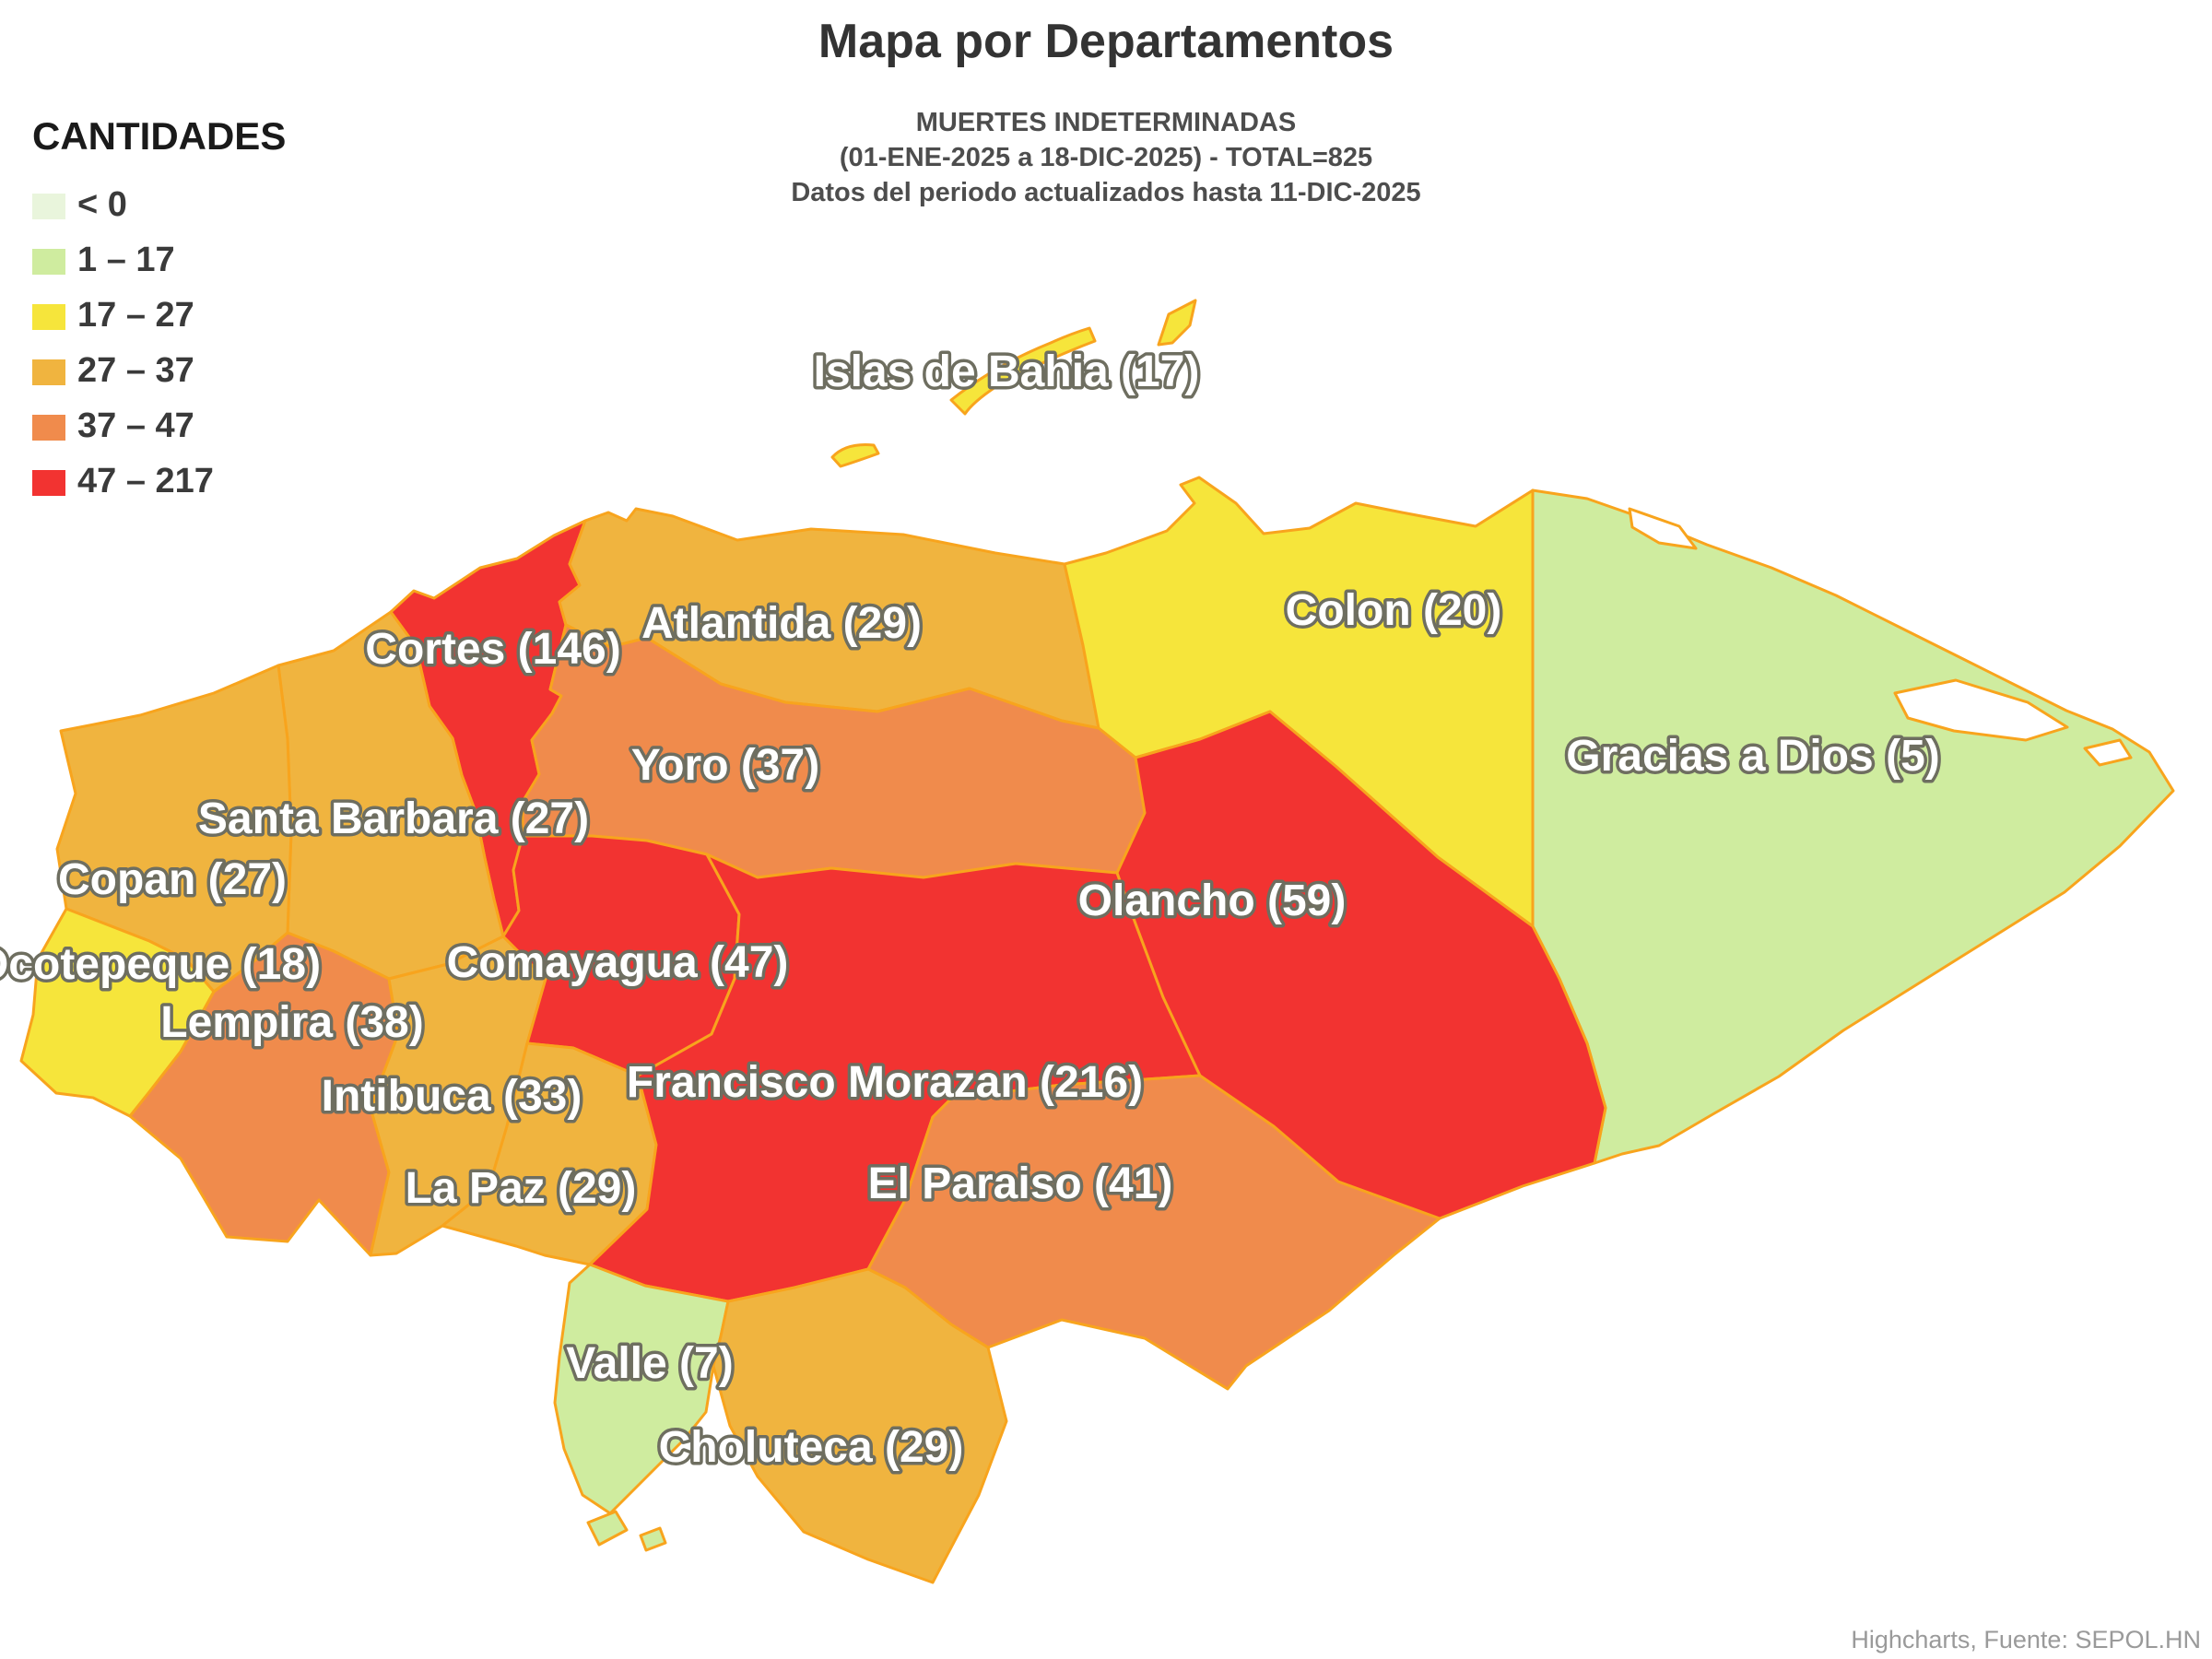 This screenshot has width=2212, height=1659. I want to click on region-gracias-a-dios, so click(1853, 826).